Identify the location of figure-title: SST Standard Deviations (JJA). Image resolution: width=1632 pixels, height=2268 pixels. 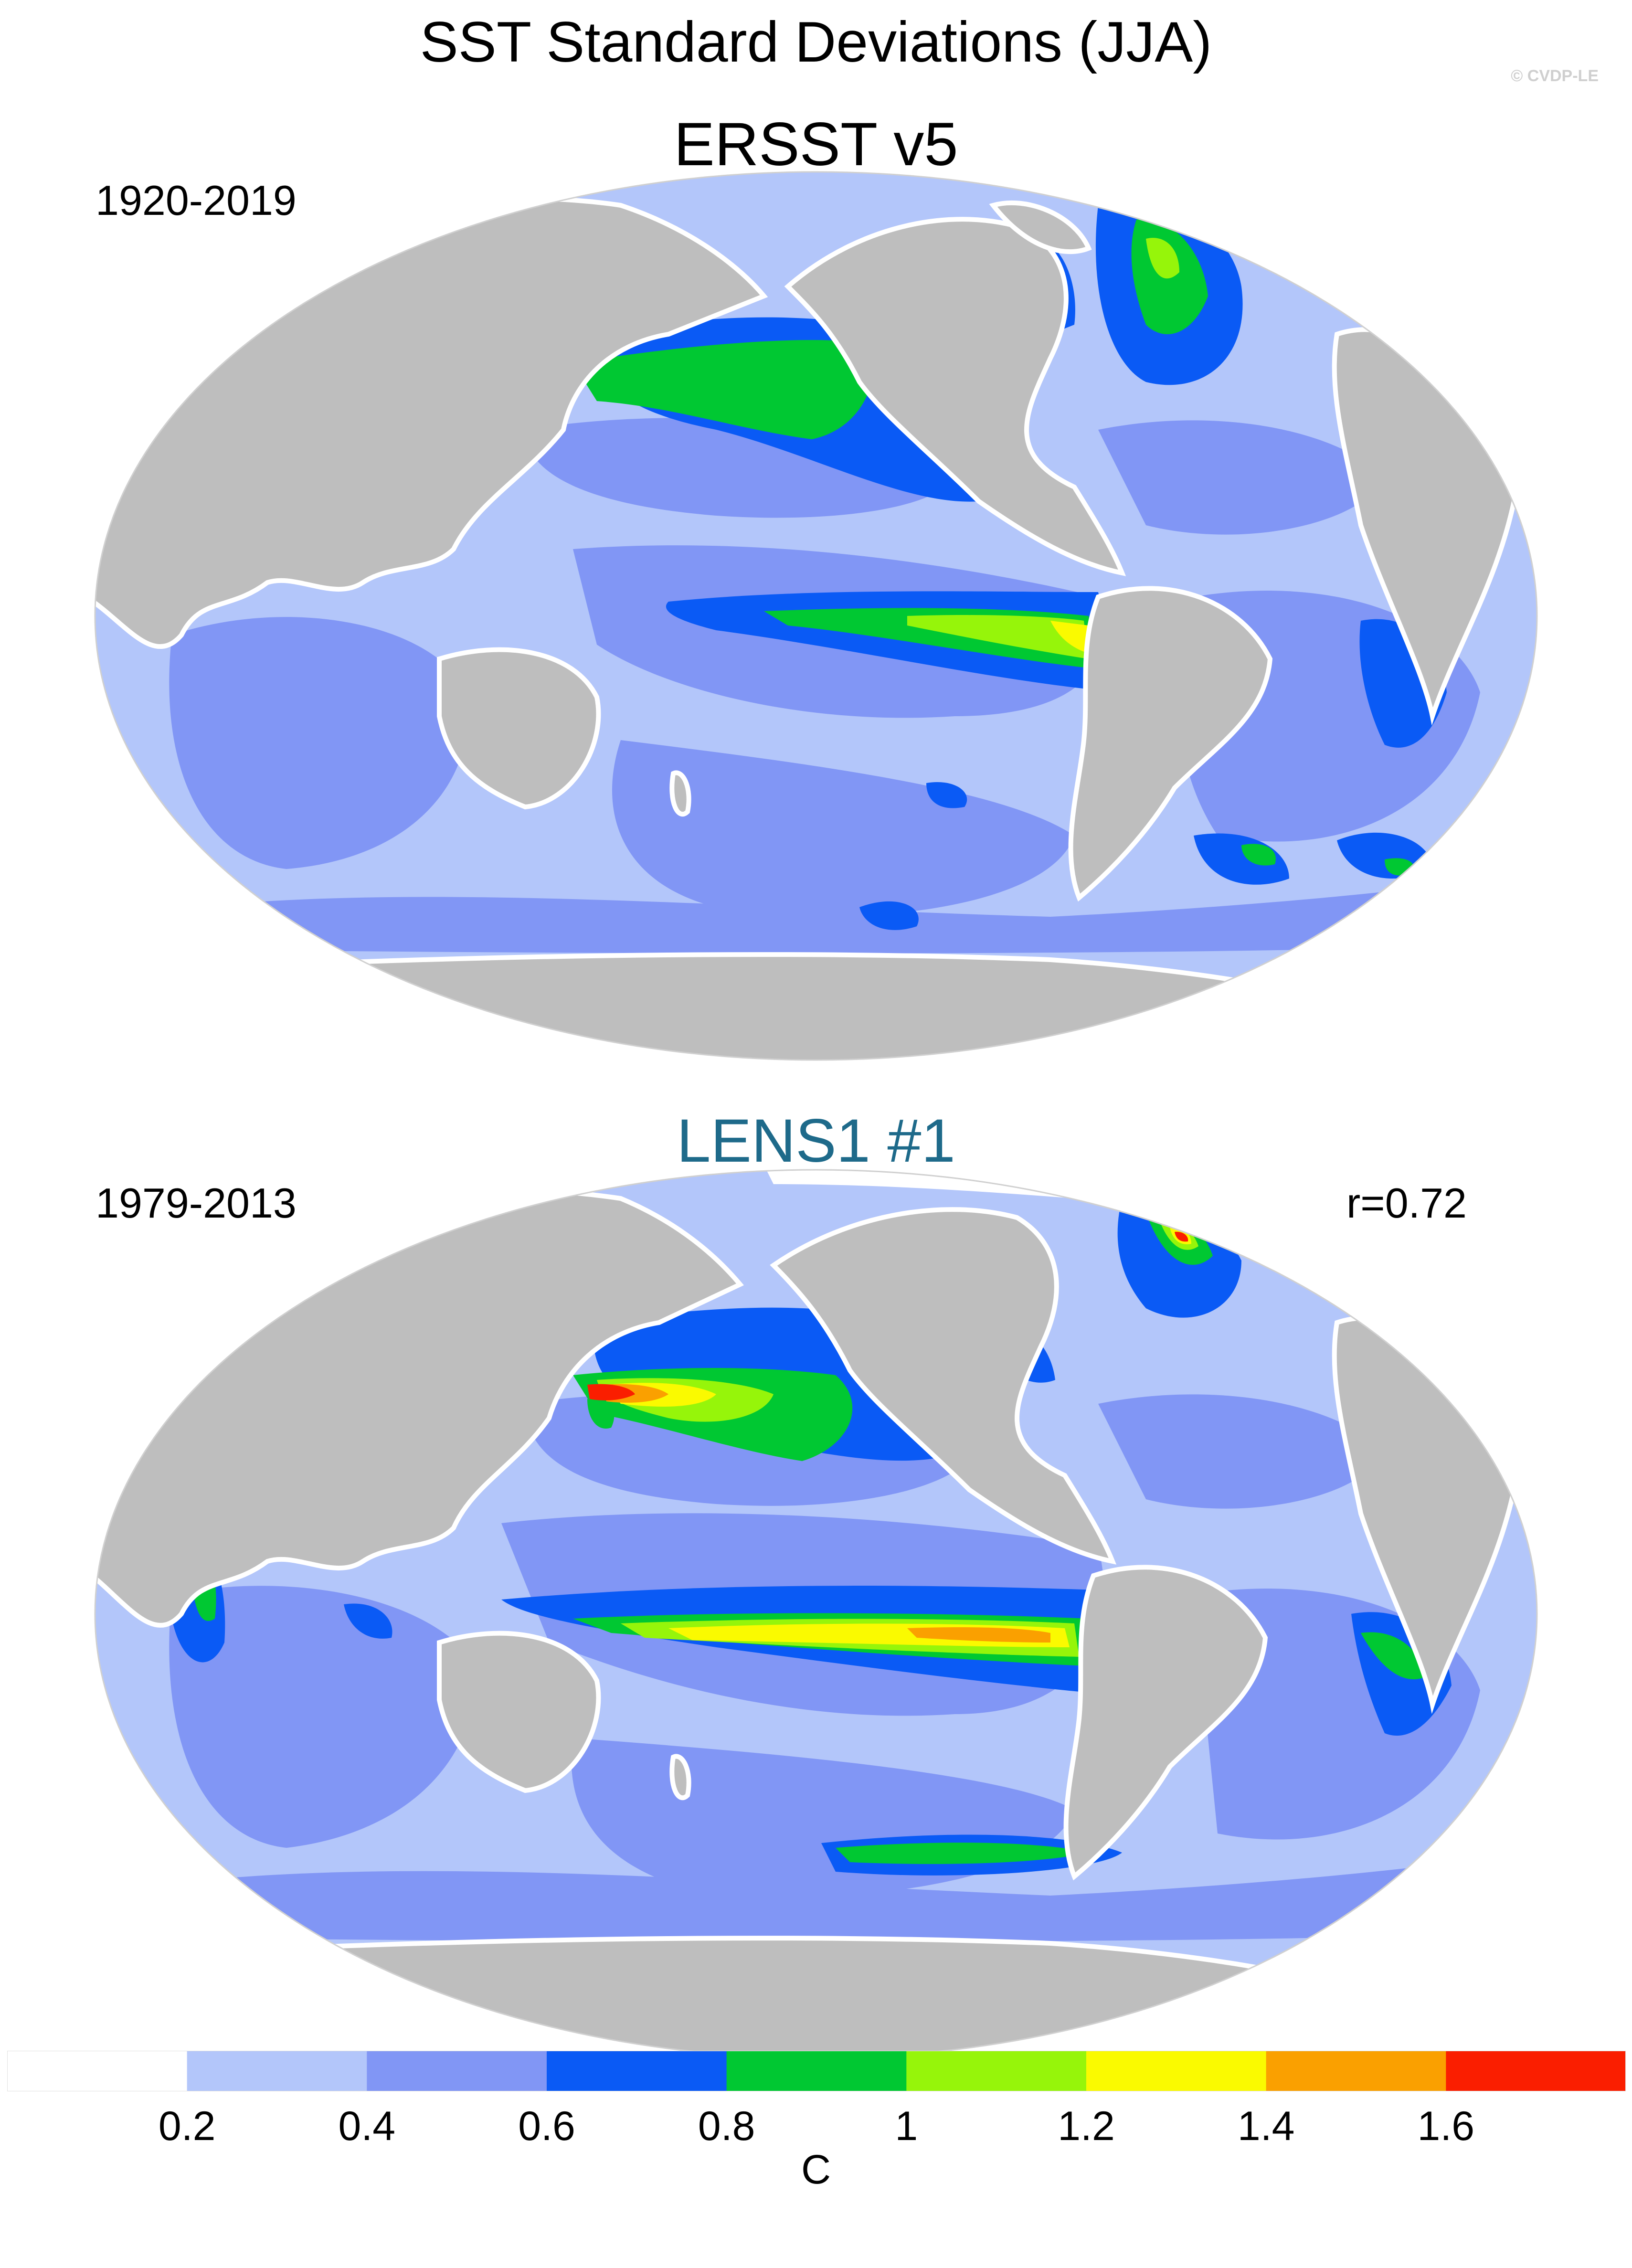
(816, 42).